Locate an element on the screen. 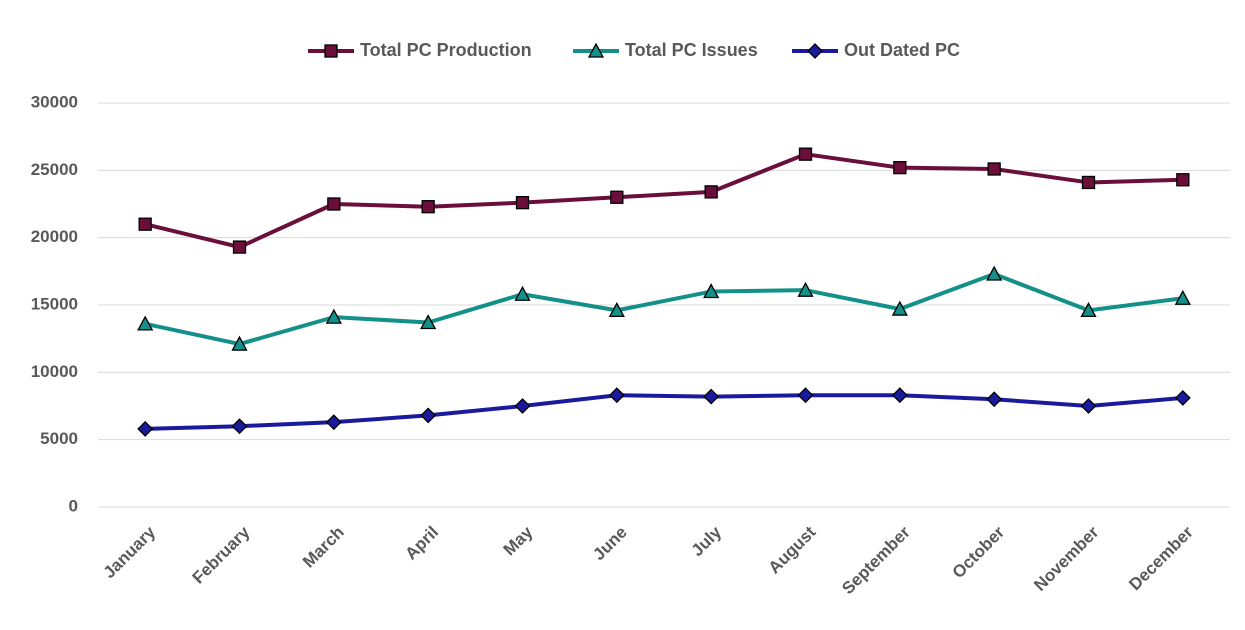 This screenshot has height=630, width=1245. x-tick-label: December is located at coordinates (1161, 558).